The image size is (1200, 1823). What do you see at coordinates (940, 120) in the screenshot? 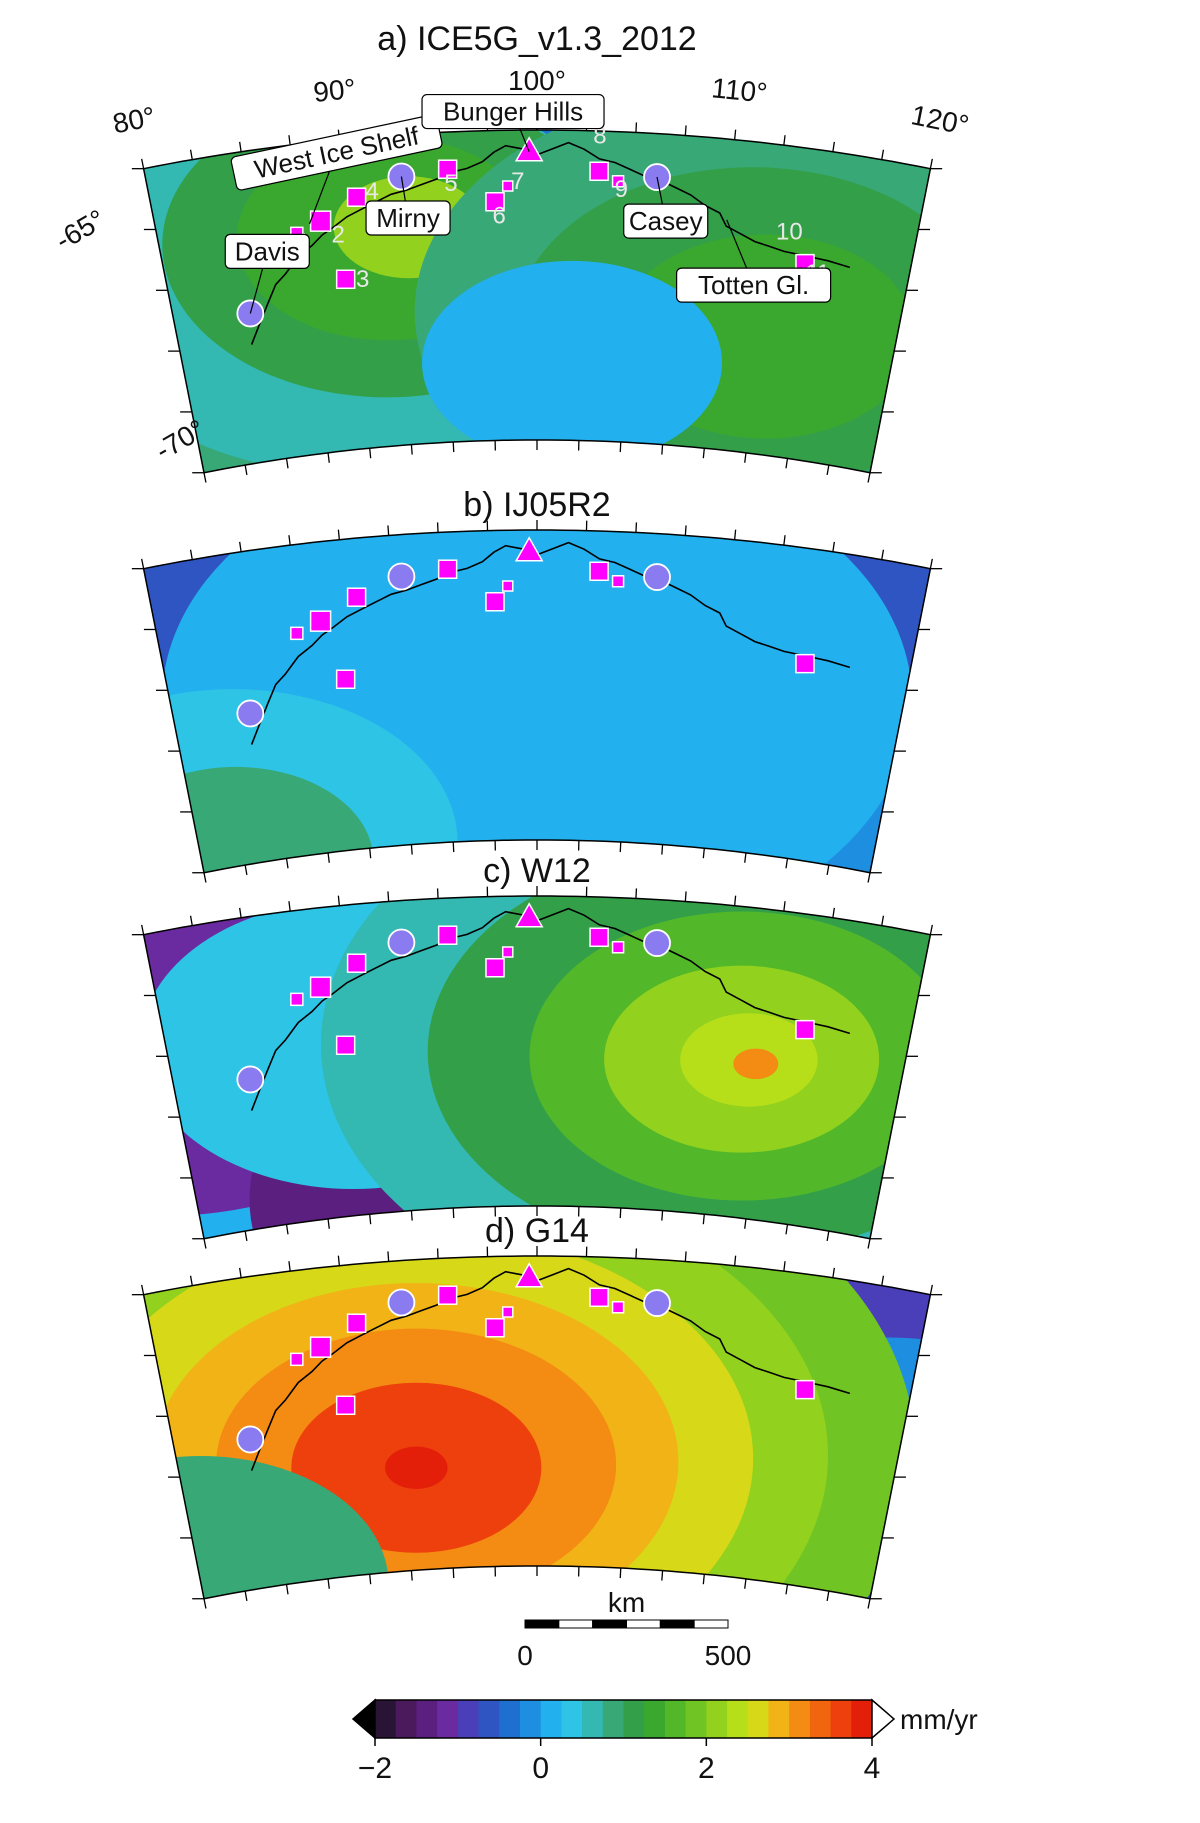
I see `lon-label: 120°` at bounding box center [940, 120].